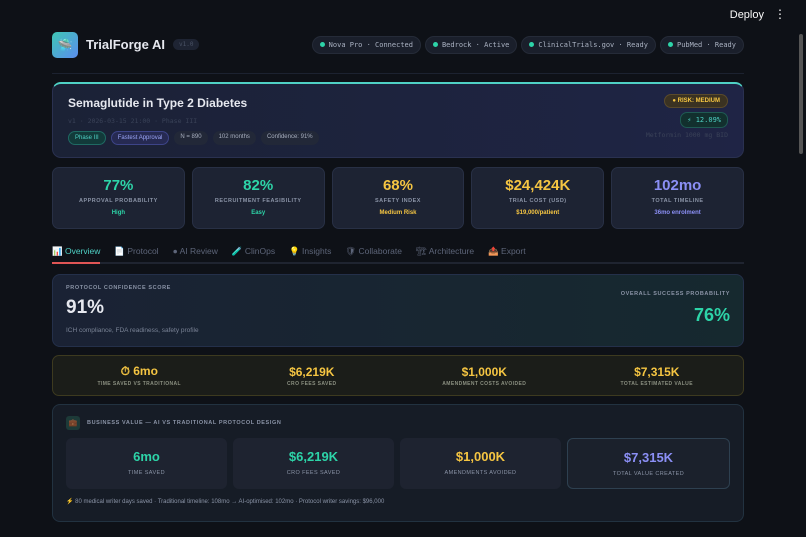 The image size is (806, 537). I want to click on business-label: TIME SAVED, so click(146, 473).